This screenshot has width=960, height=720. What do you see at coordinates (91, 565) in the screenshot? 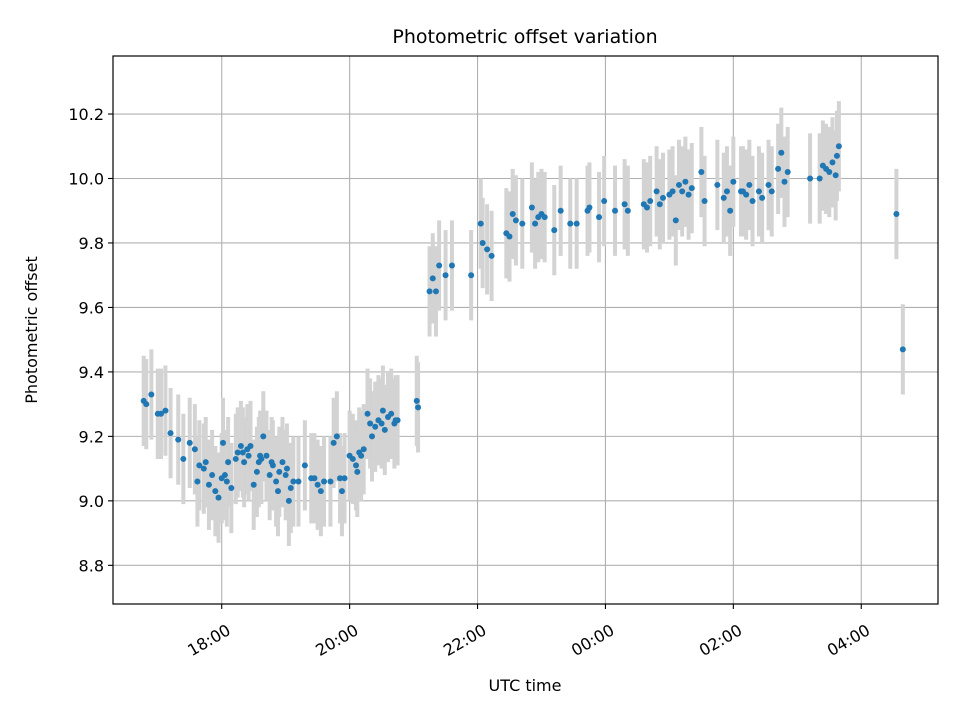
I see `y-tick-label: 8.8` at bounding box center [91, 565].